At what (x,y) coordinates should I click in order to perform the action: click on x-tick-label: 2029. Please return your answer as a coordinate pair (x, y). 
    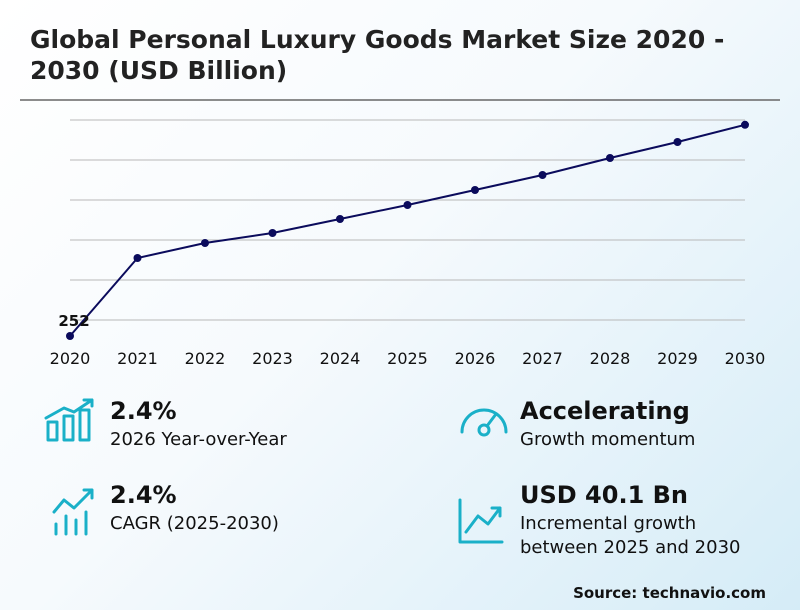
    Looking at the image, I should click on (677, 358).